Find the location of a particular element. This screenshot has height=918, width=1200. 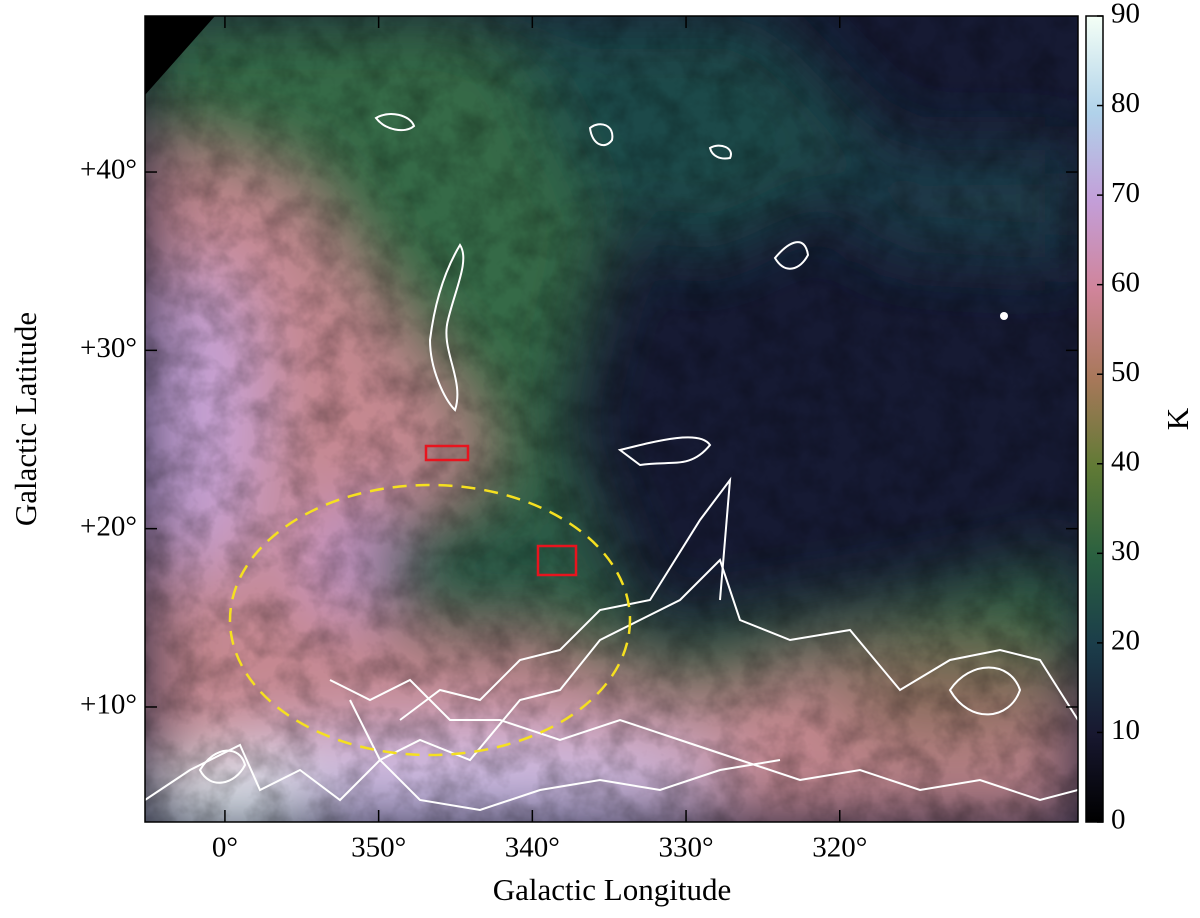

colorbar-tick-label: 40 is located at coordinates (1125, 461).